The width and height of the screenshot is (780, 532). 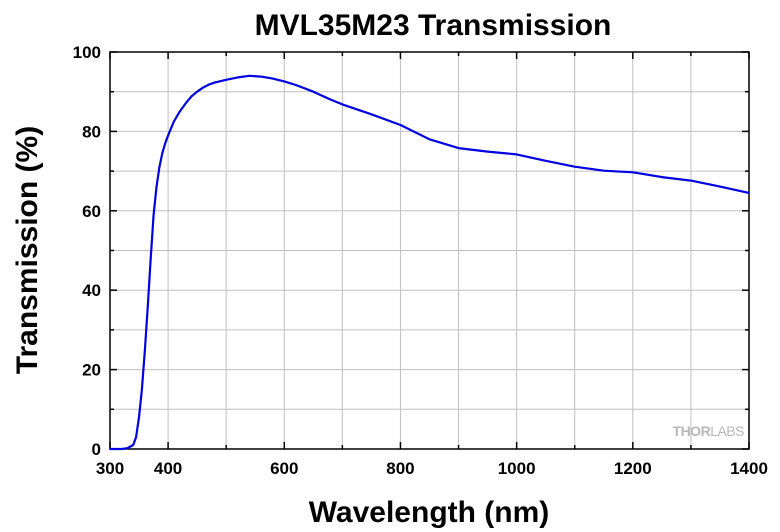 I want to click on logo-part2: LABS, so click(x=727, y=431).